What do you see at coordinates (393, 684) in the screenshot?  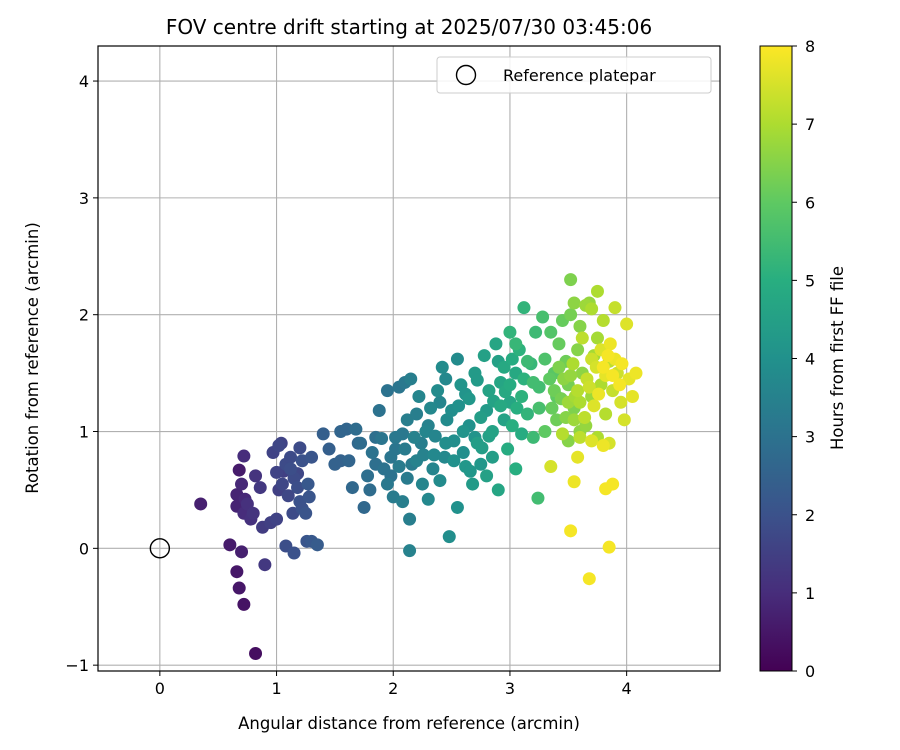 I see `x-axis-ticks: 0 1 2 3 4` at bounding box center [393, 684].